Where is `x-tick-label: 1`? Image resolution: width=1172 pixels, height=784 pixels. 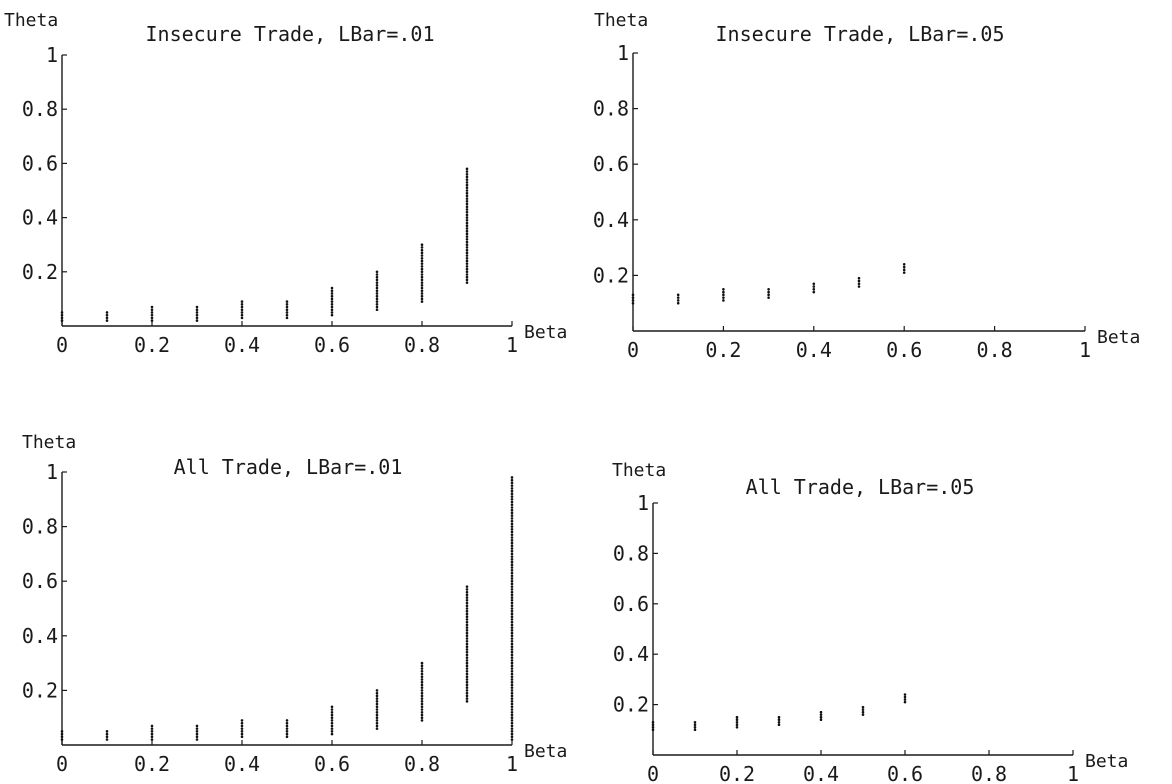 x-tick-label: 1 is located at coordinates (512, 345).